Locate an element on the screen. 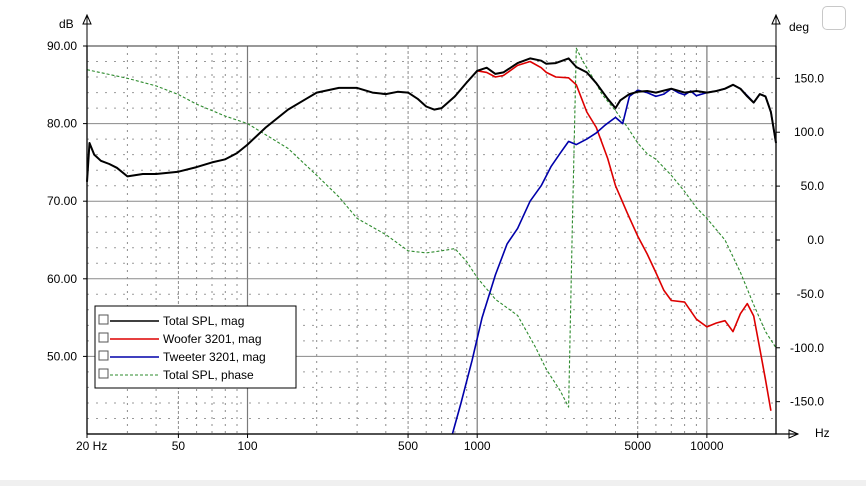 The width and height of the screenshot is (866, 486). x-tick-label: 10000 is located at coordinates (707, 446).